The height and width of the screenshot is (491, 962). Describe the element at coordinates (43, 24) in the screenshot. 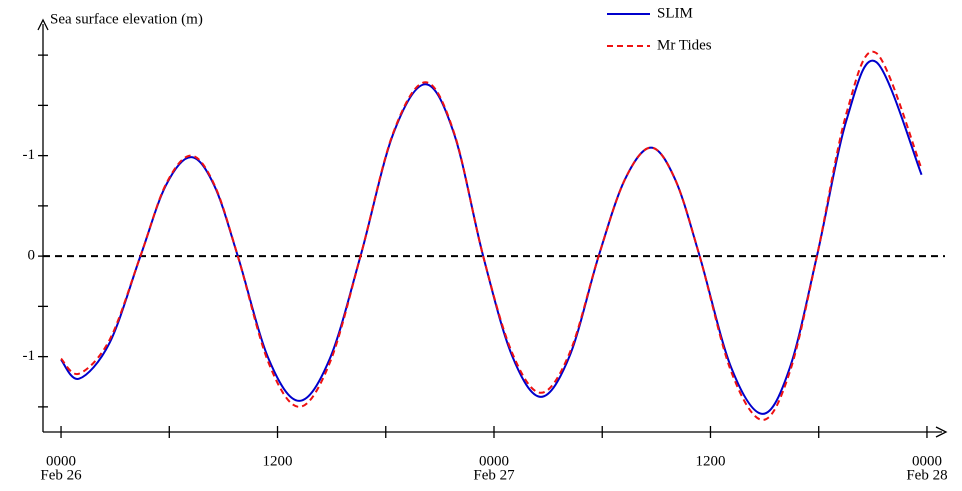

I see `y-axis-arrow` at that location.